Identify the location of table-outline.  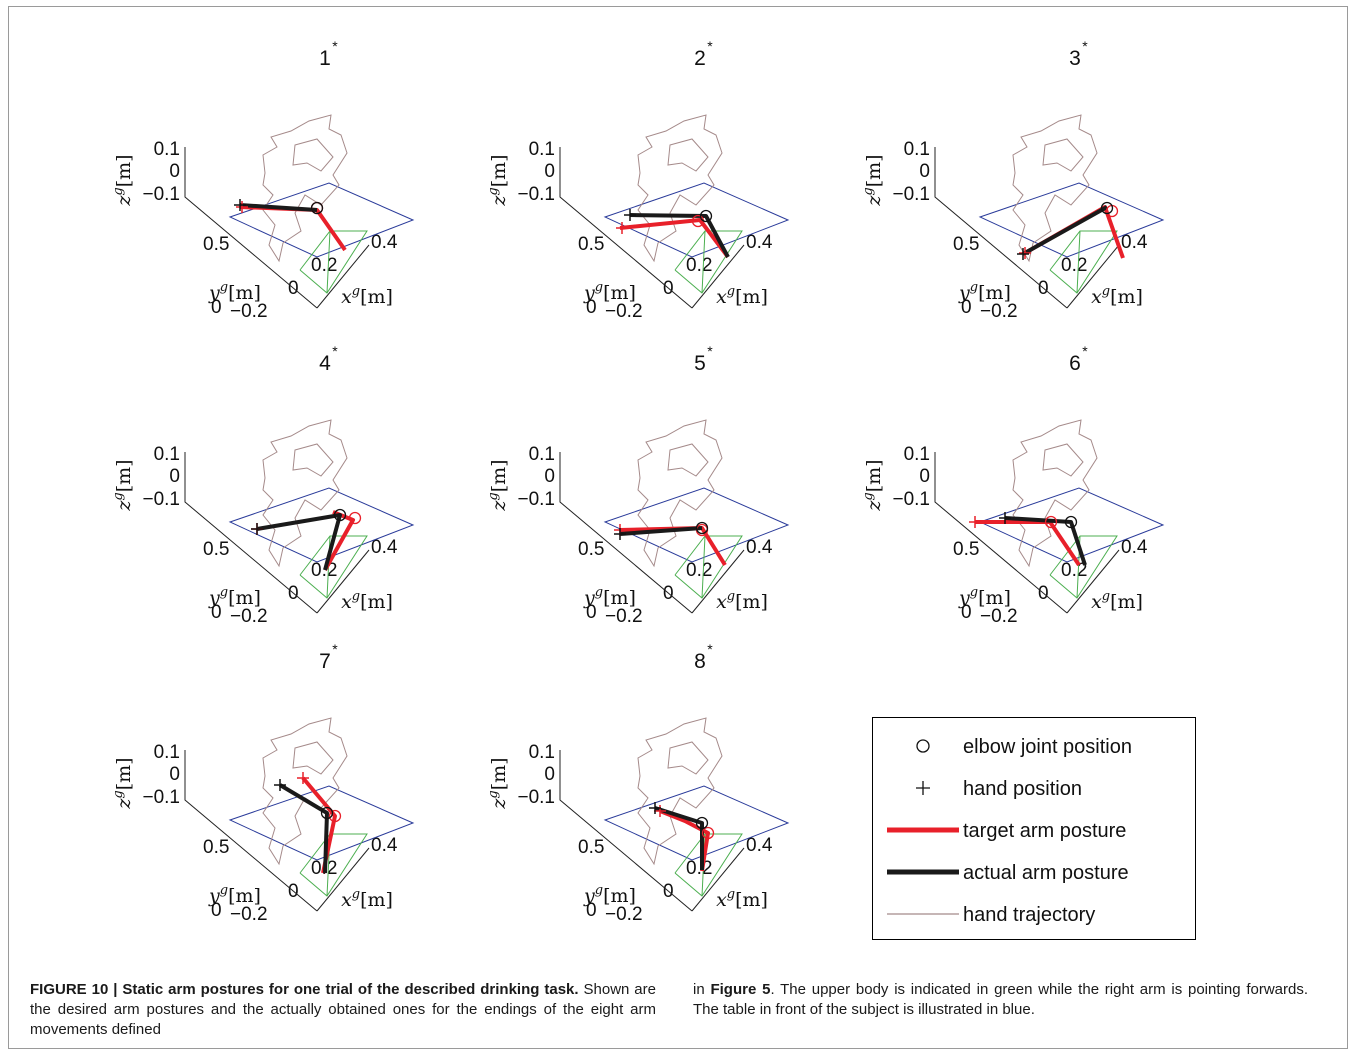
(1071, 525).